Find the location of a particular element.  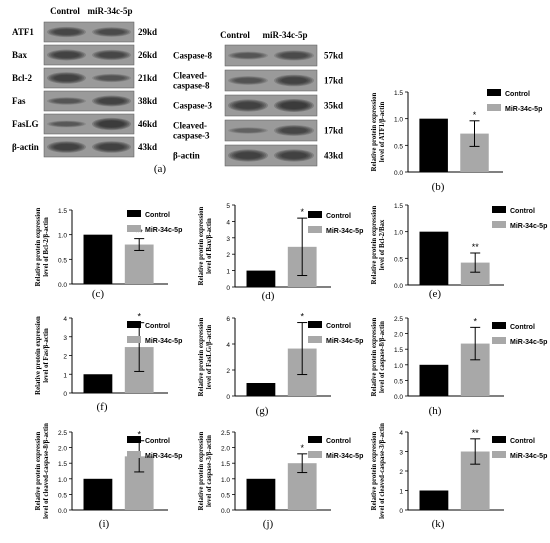

blot-row-label-line: caspase-3 is located at coordinates (191, 136).